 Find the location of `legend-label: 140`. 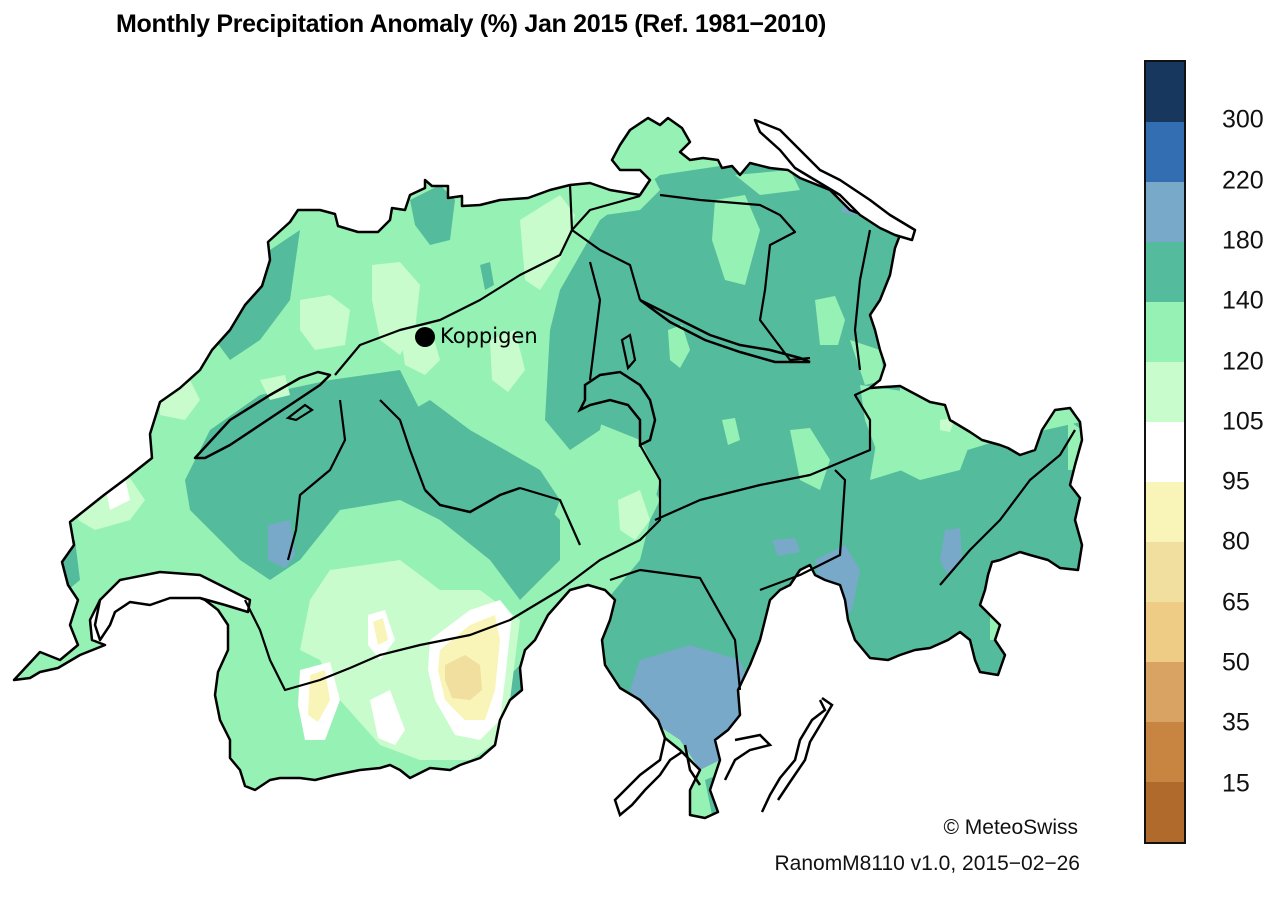

legend-label: 140 is located at coordinates (1243, 300).